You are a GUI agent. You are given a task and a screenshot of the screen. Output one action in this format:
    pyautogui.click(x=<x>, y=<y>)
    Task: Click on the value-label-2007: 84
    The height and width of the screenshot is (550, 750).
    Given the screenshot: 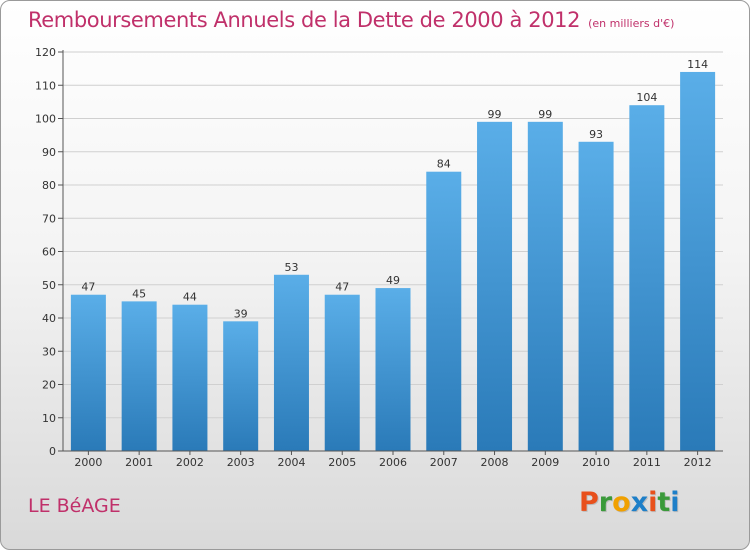 What is the action you would take?
    pyautogui.click(x=444, y=164)
    